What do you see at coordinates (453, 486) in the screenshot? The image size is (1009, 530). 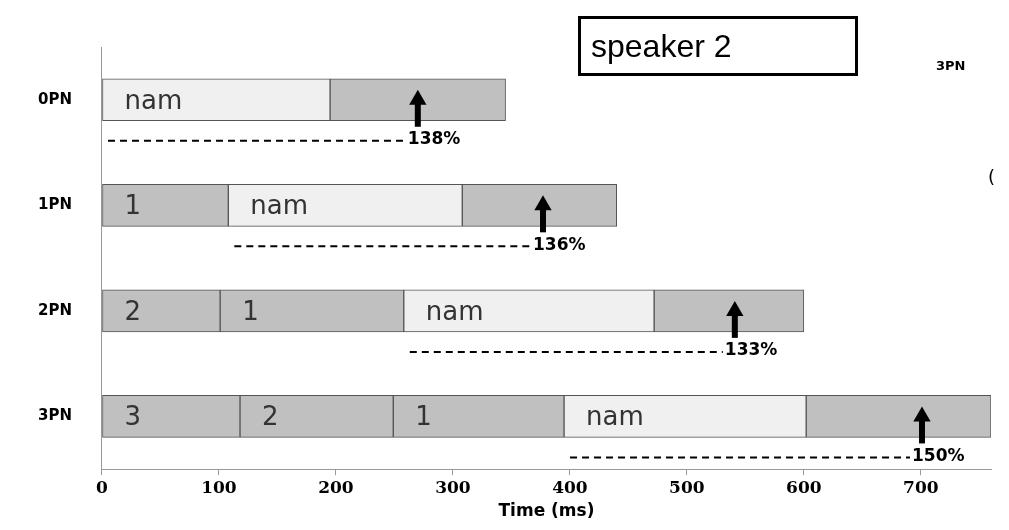 I see `x-tick-label: 300` at bounding box center [453, 486].